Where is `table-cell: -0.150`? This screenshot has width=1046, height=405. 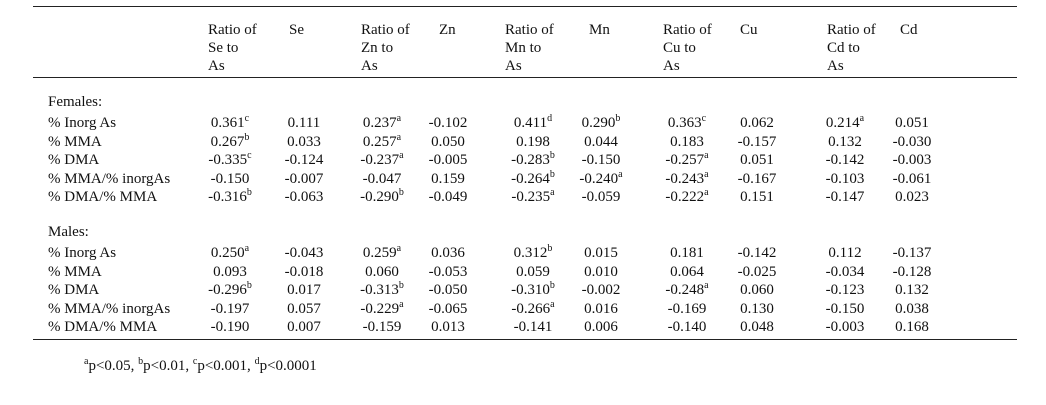
table-cell: -0.150 is located at coordinates (845, 309).